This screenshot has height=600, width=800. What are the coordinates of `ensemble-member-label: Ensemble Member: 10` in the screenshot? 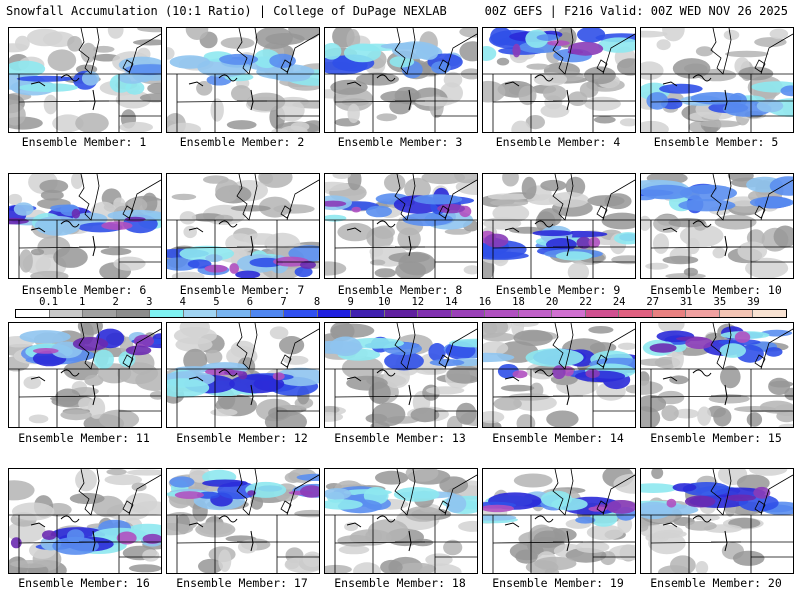 It's located at (716, 290).